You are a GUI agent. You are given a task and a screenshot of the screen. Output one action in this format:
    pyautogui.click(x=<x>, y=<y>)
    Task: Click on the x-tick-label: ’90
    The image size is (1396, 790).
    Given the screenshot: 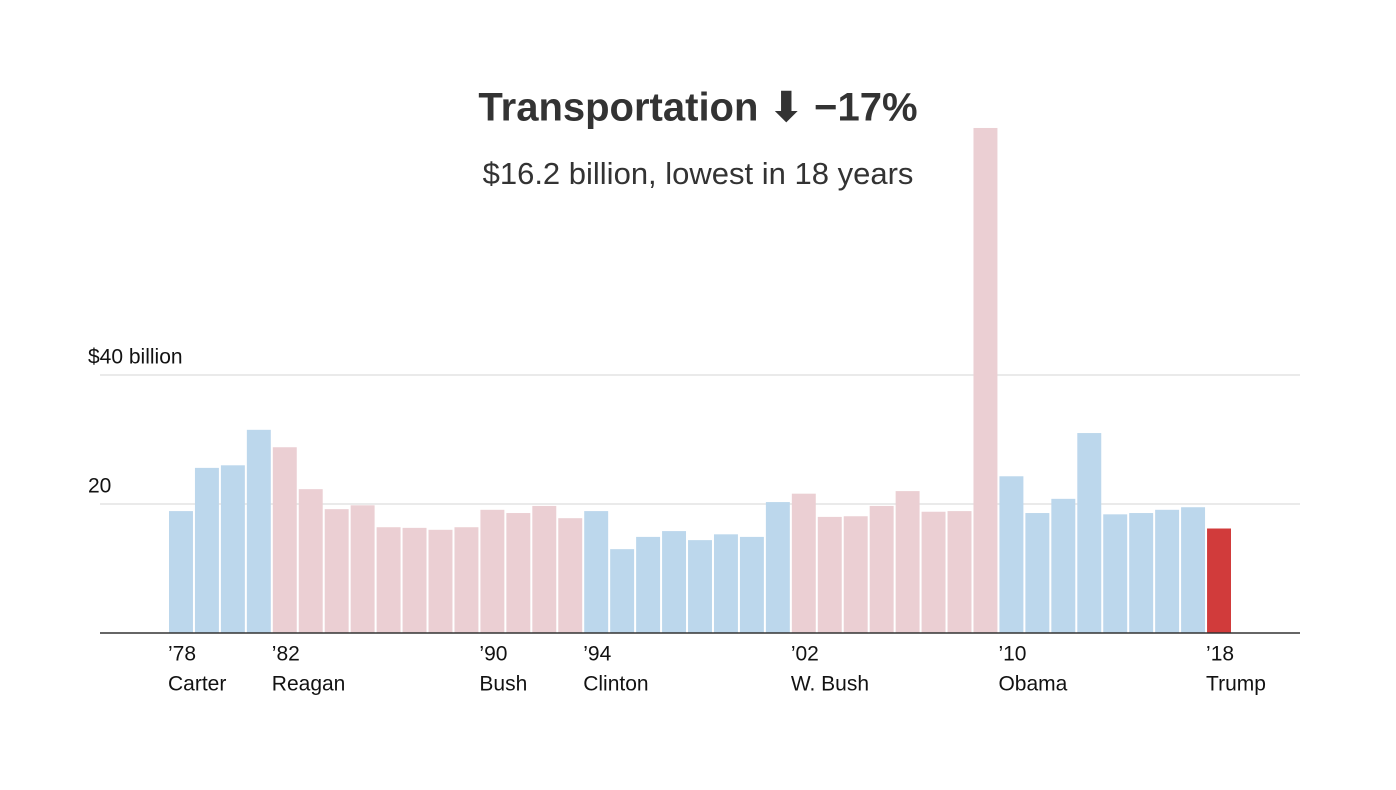 What is the action you would take?
    pyautogui.click(x=493, y=654)
    